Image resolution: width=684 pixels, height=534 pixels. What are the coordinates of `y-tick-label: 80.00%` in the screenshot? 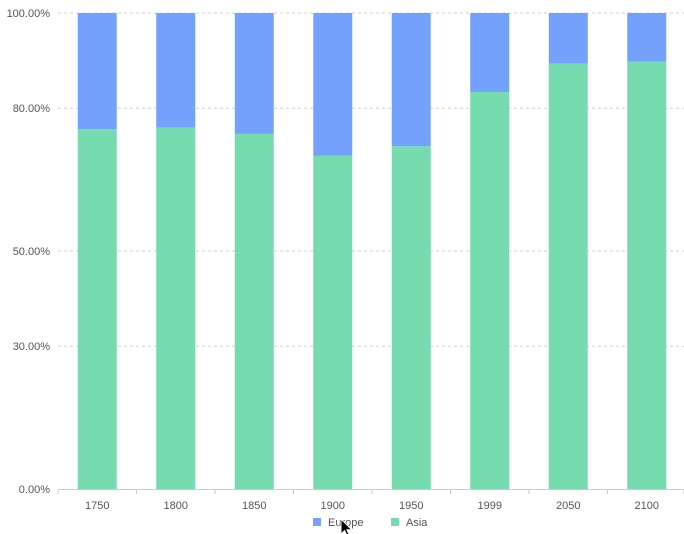 It's located at (32, 109).